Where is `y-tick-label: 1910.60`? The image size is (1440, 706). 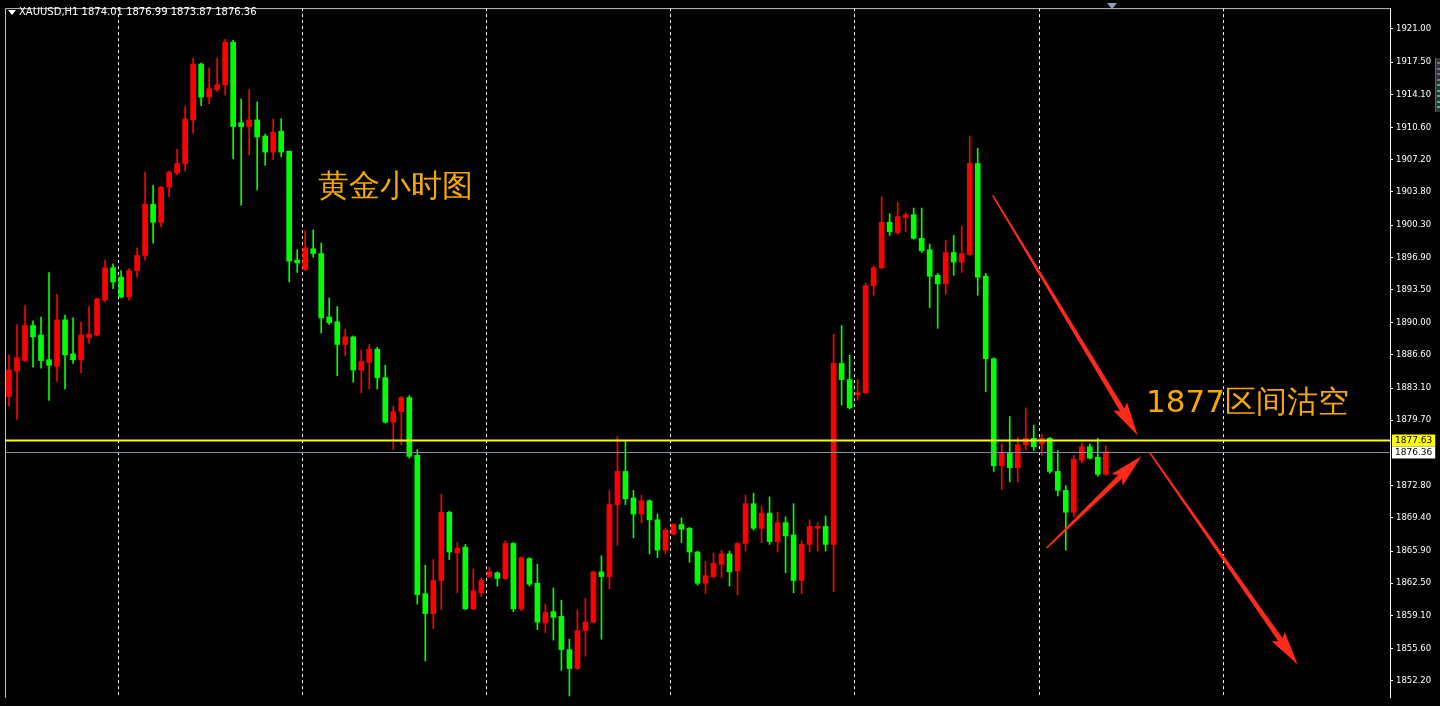
y-tick-label: 1910.60 is located at coordinates (1414, 126).